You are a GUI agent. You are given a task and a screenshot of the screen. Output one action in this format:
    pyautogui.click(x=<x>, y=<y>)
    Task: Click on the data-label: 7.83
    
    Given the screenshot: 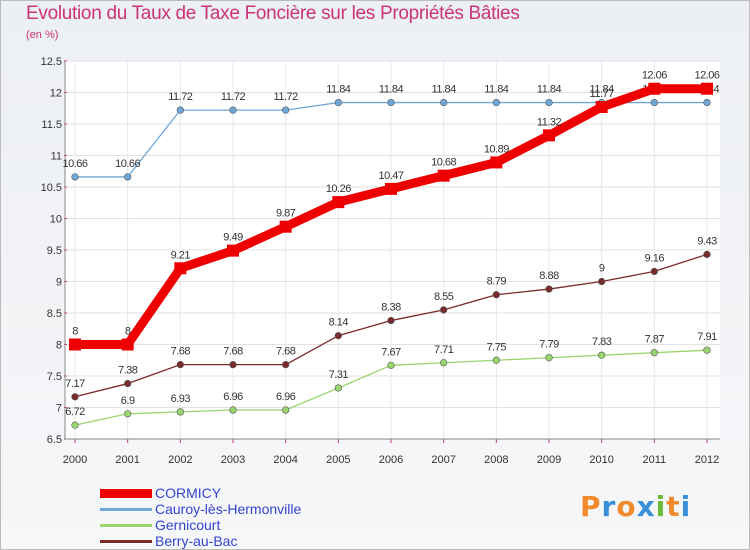 What is the action you would take?
    pyautogui.click(x=602, y=342)
    